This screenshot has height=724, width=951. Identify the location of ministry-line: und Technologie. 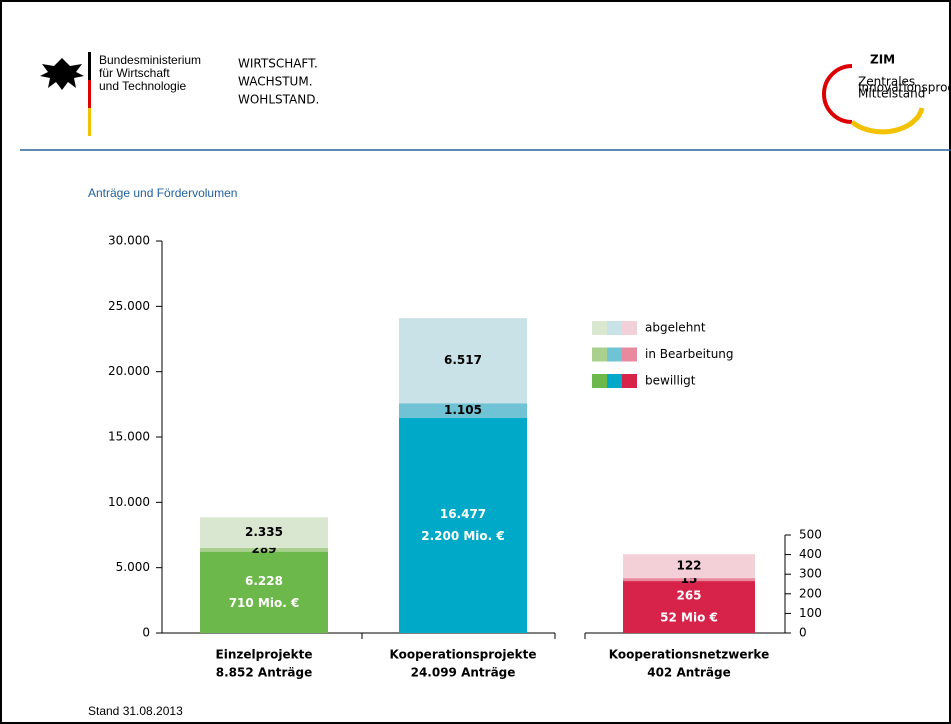
(143, 86).